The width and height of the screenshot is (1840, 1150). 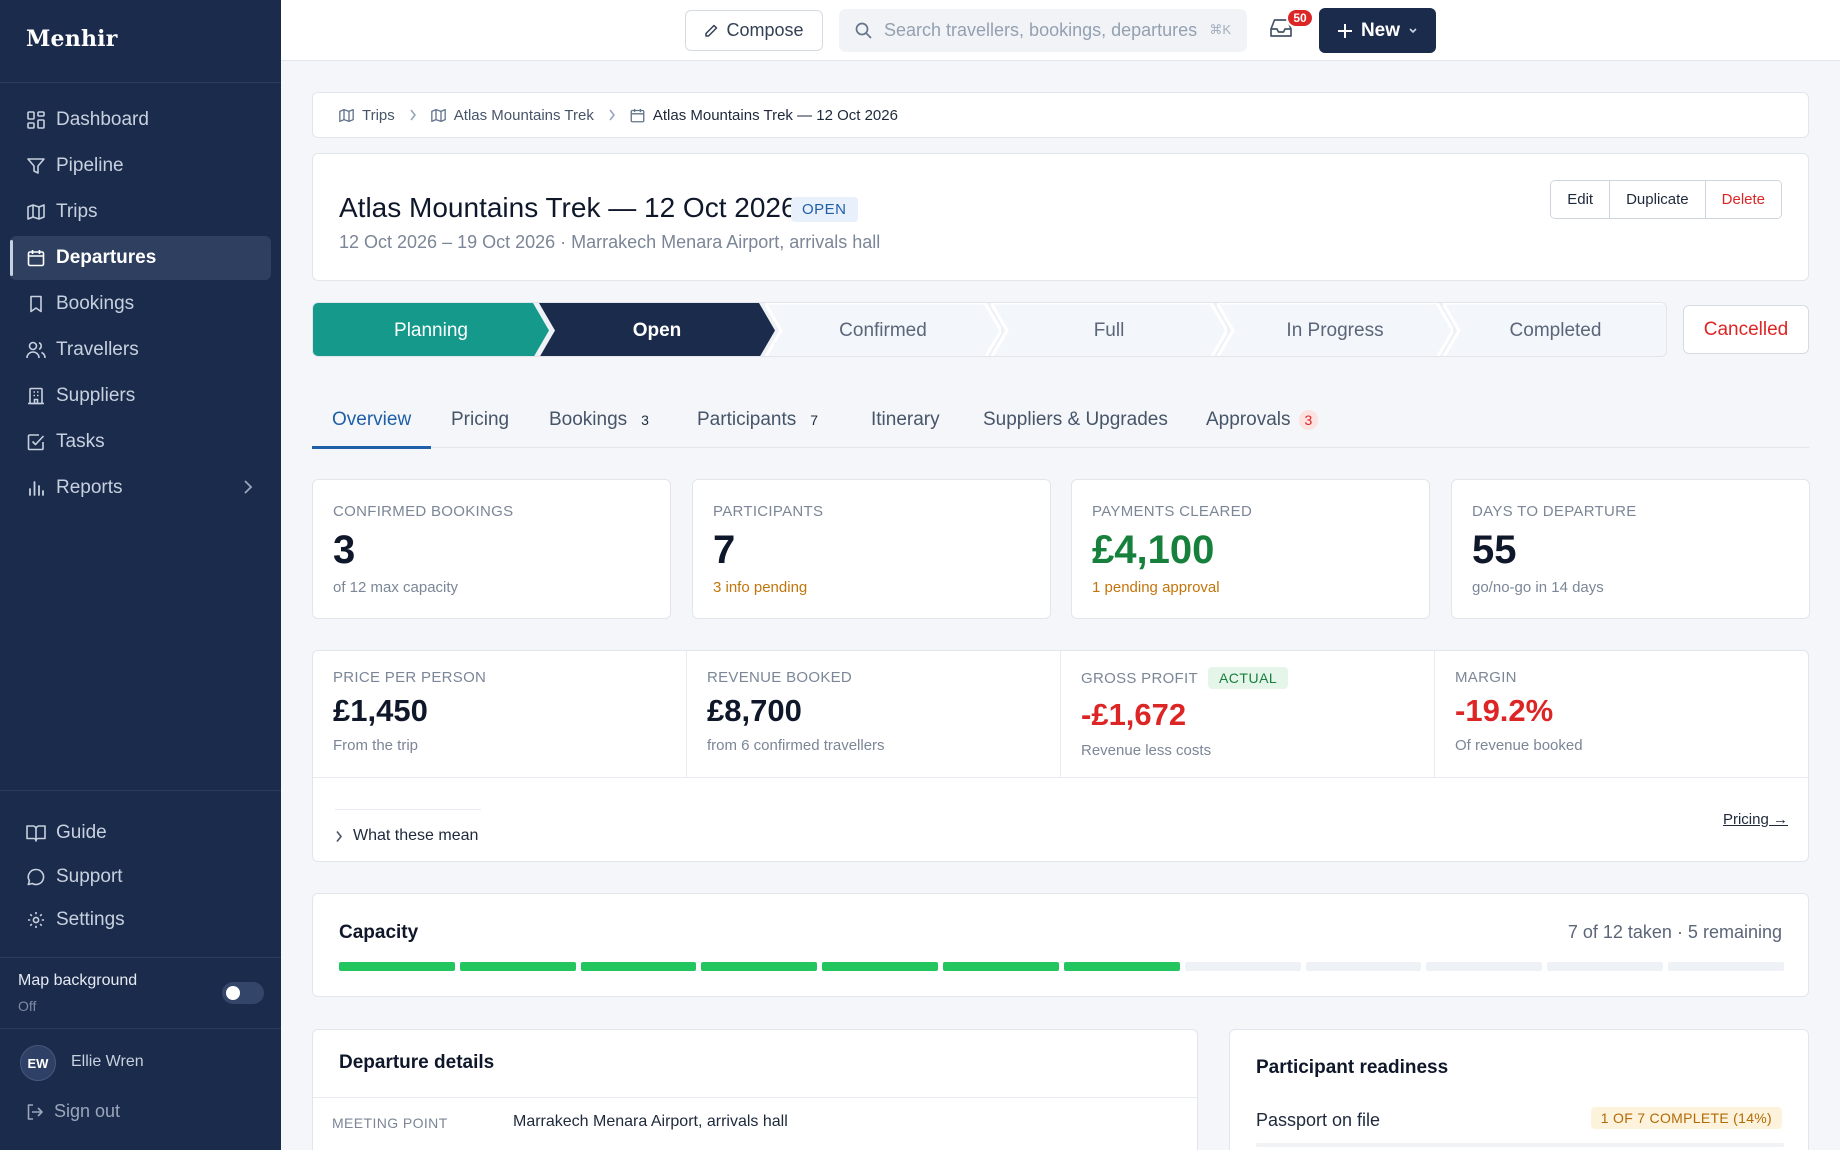 I want to click on sidebar-item-label: Bookings, so click(x=95, y=303).